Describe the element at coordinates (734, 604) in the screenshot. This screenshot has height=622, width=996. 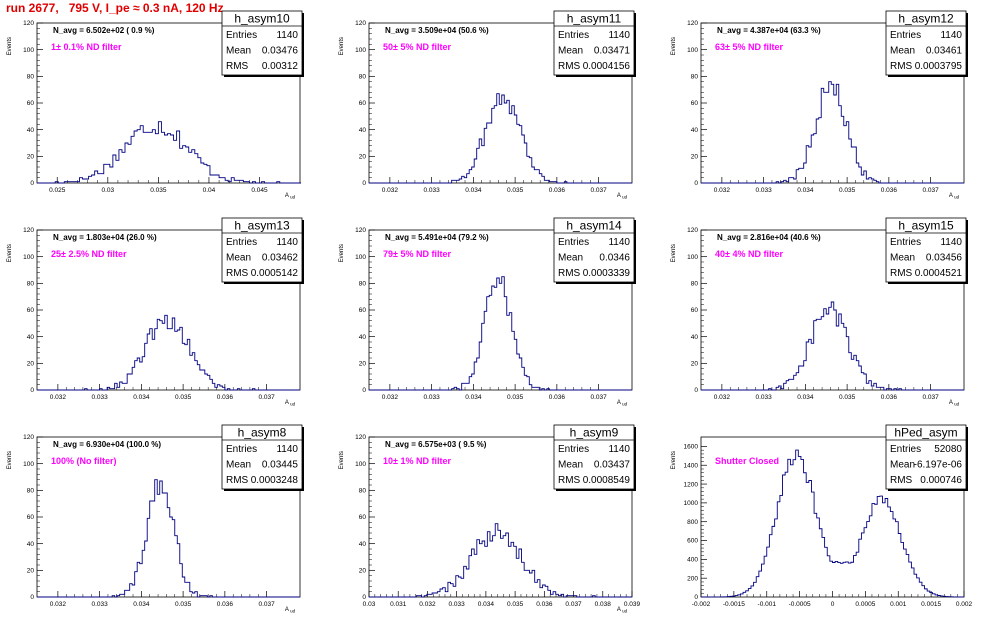
I see `x-tick-label: -0.0015` at that location.